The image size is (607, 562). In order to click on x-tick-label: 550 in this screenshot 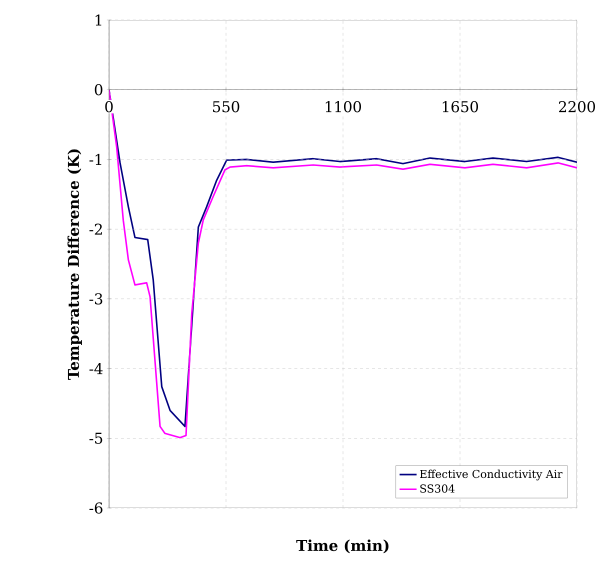, I will do `click(226, 106)`.